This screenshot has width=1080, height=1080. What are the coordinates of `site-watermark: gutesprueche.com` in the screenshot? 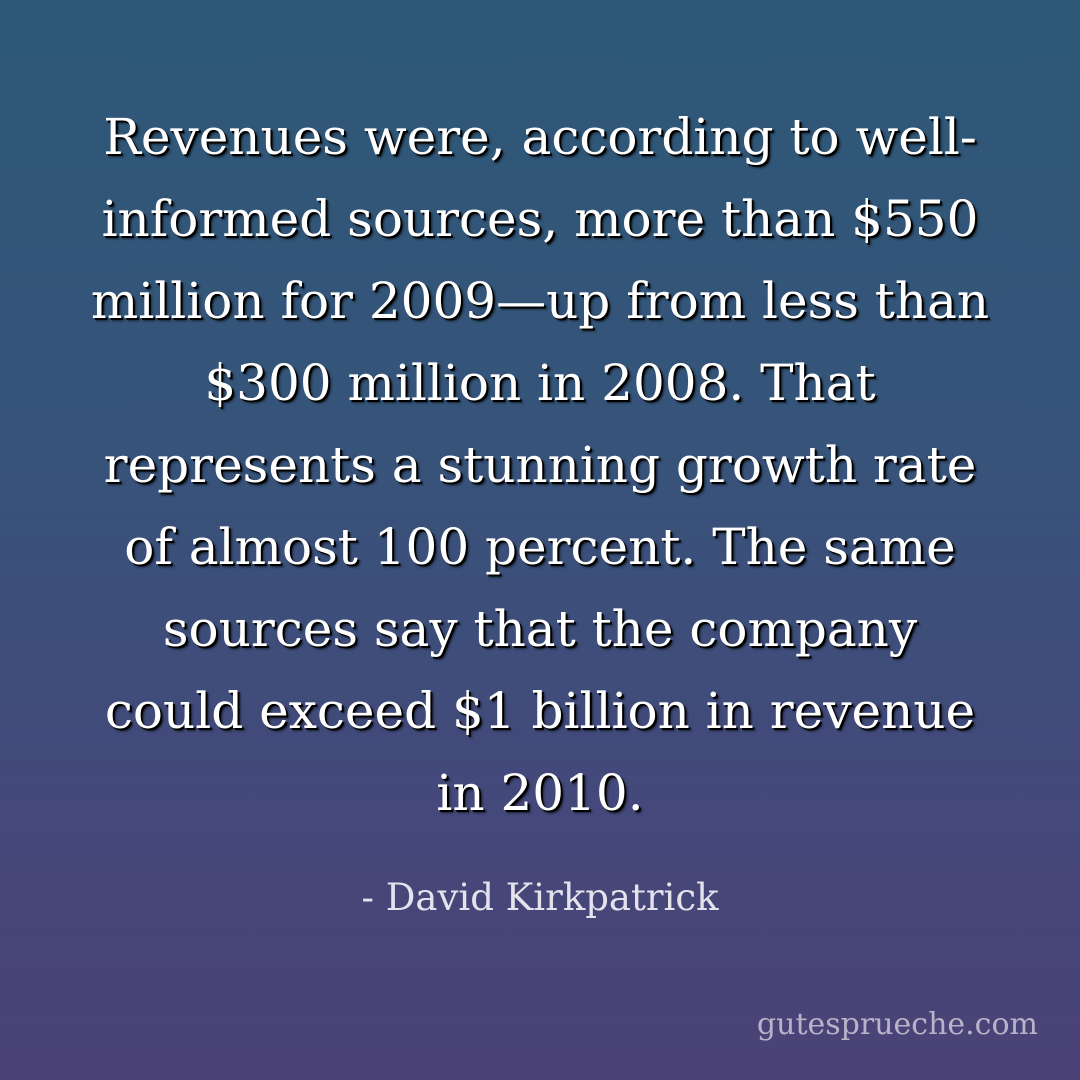 It's located at (897, 1024).